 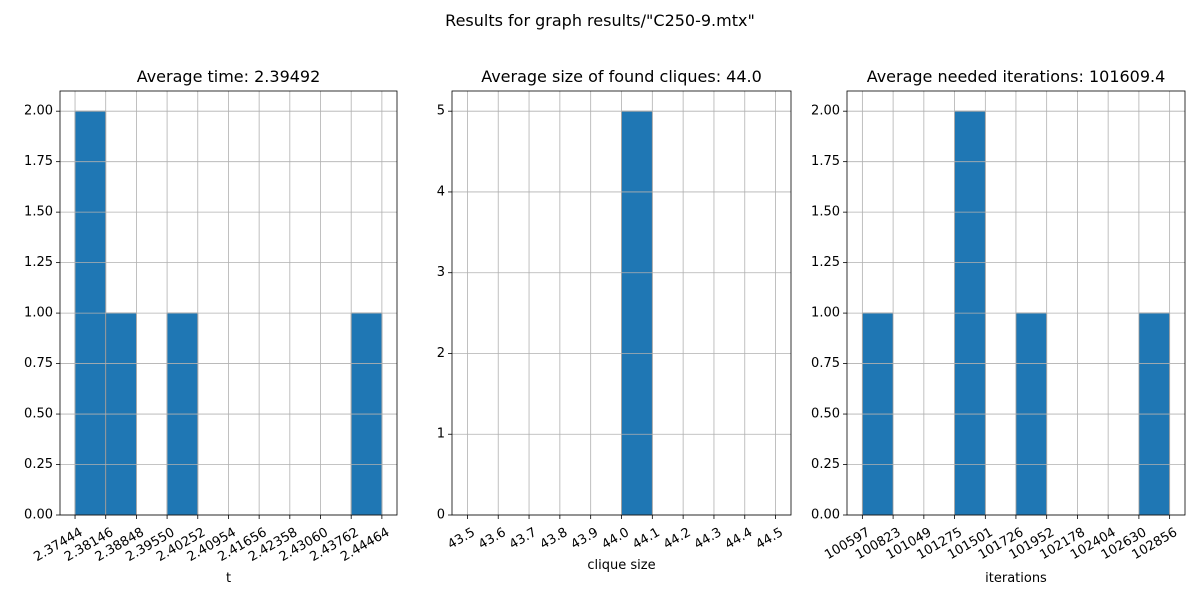 I want to click on y-tick-label: 3, so click(x=441, y=272).